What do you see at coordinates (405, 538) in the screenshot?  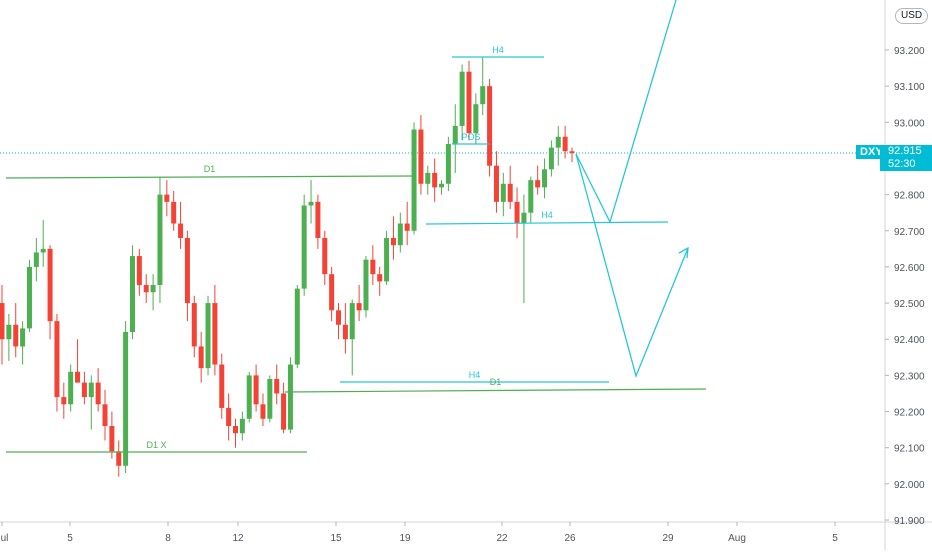 I see `x-tick-label: 19` at bounding box center [405, 538].